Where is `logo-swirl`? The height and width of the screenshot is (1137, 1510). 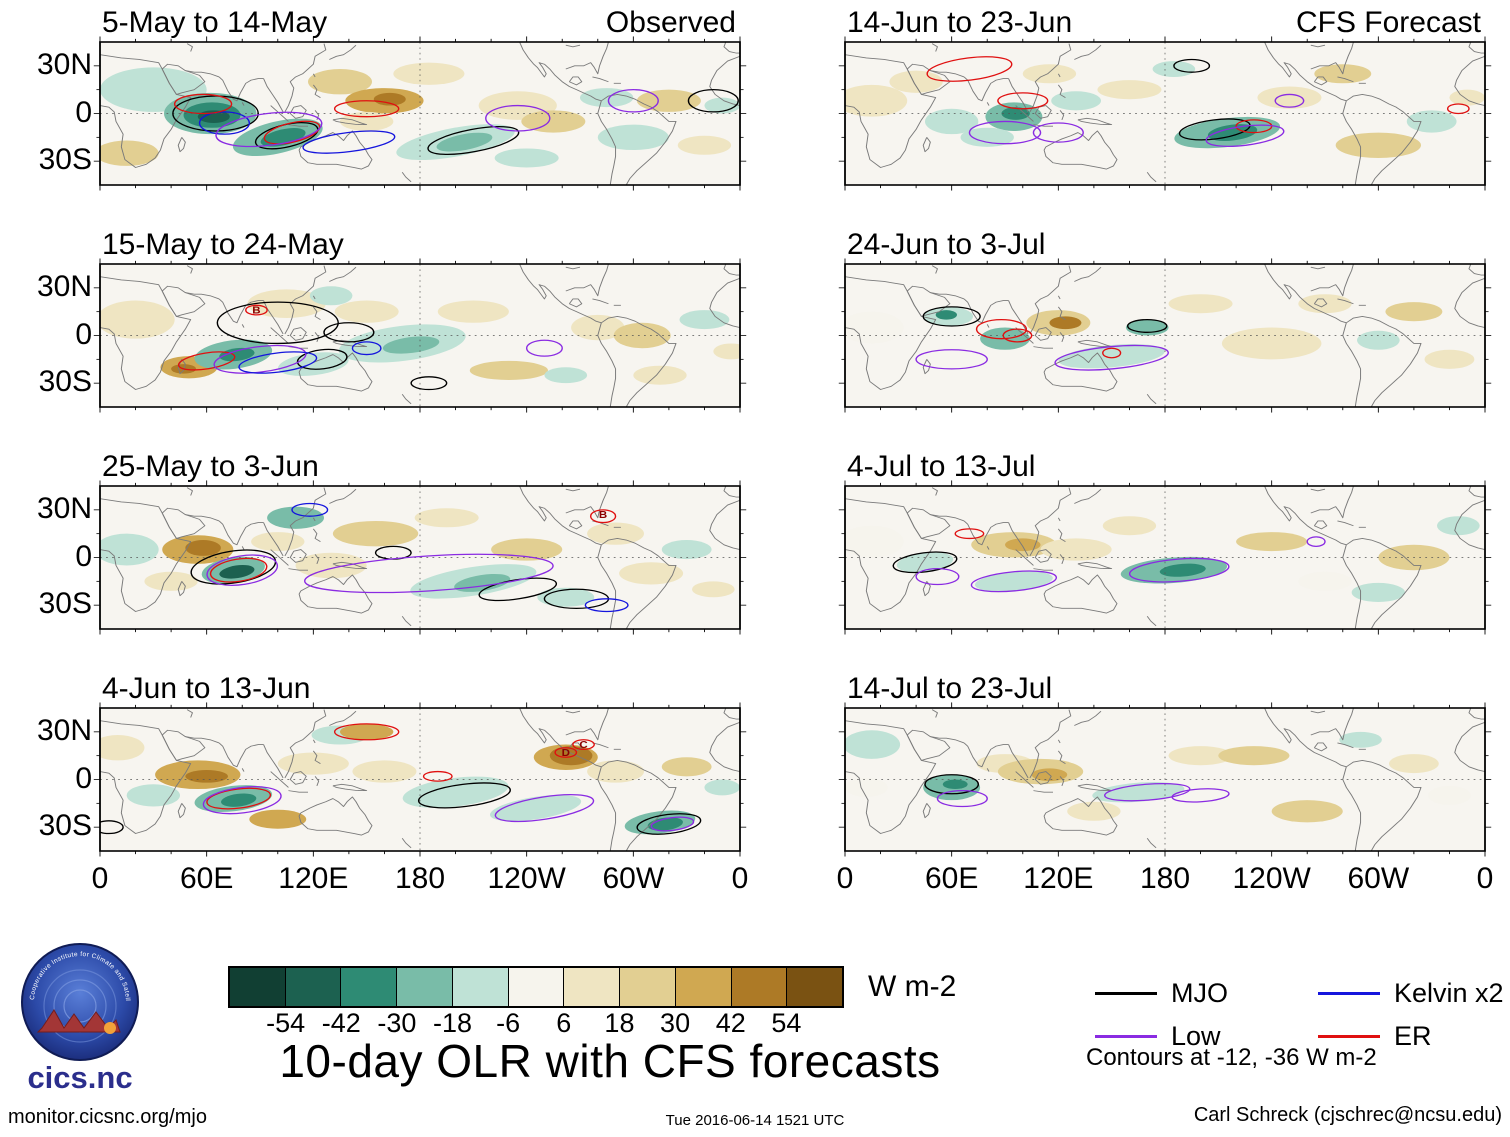
logo-swirl is located at coordinates (78, 1006).